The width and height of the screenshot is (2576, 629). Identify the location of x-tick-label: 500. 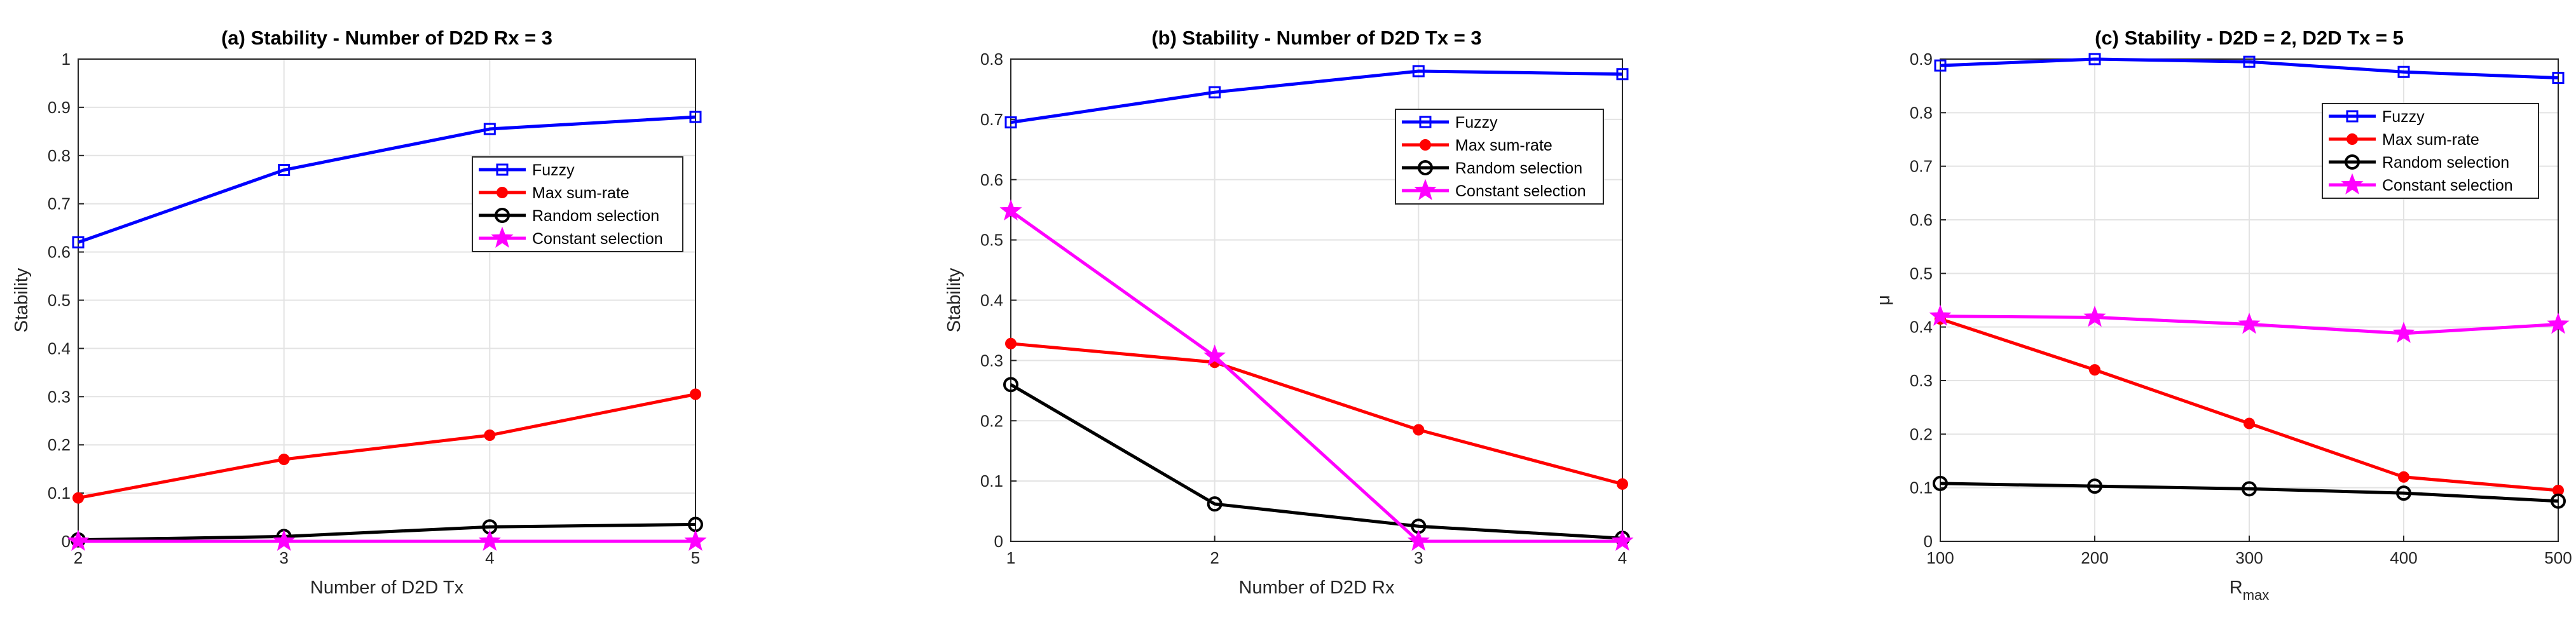
(2558, 557).